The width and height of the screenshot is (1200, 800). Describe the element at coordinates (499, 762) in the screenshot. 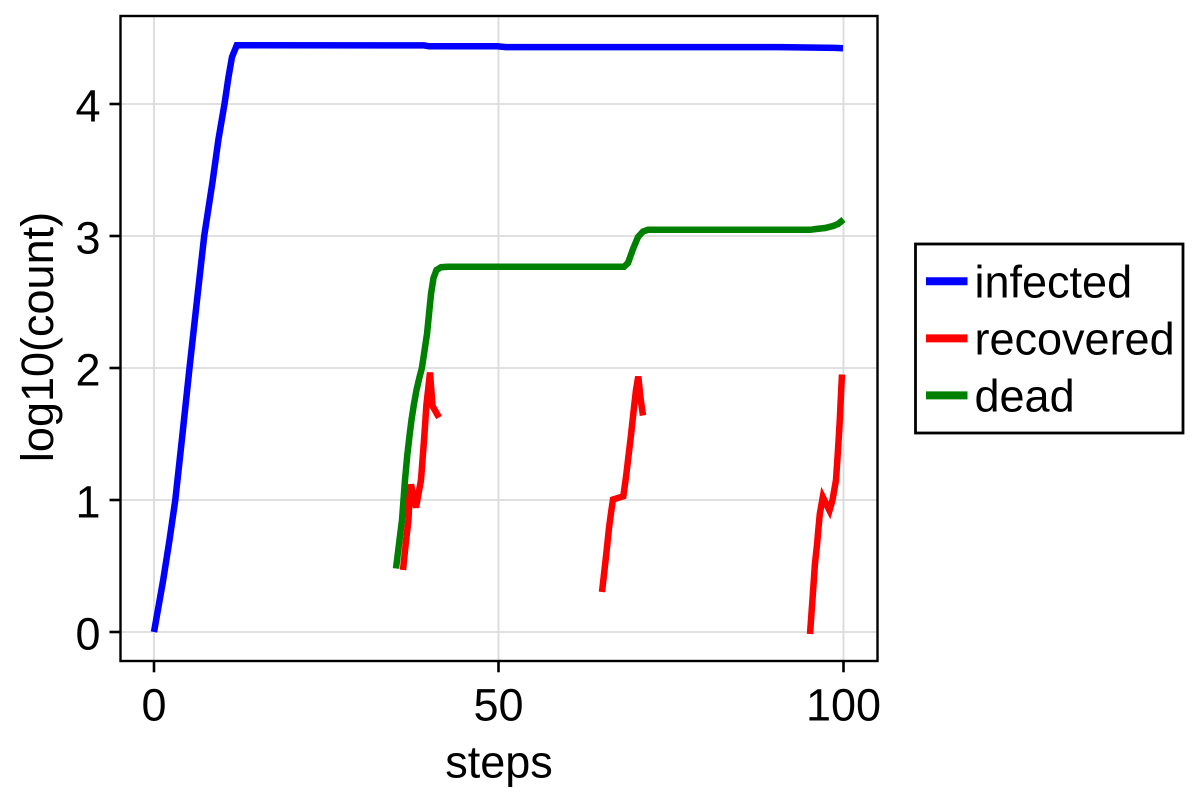

I see `svg-text: steps` at that location.